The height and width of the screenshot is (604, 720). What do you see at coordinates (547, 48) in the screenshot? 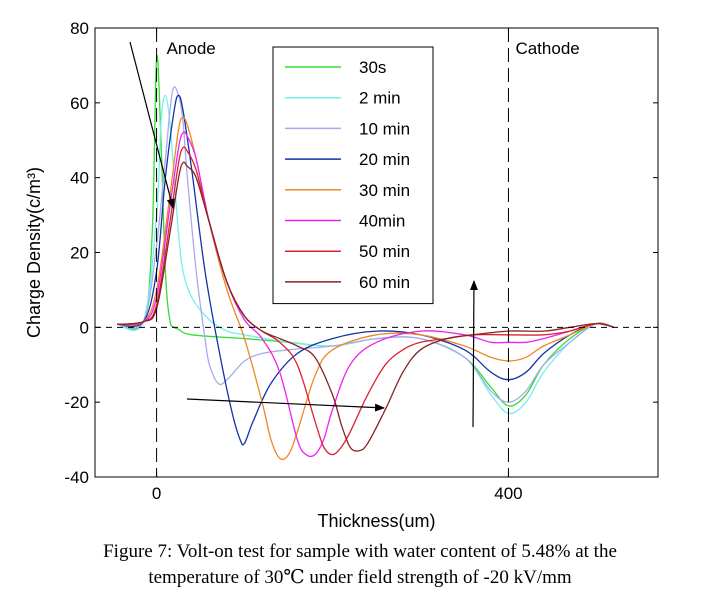
I see `cathode-label: Cathode` at bounding box center [547, 48].